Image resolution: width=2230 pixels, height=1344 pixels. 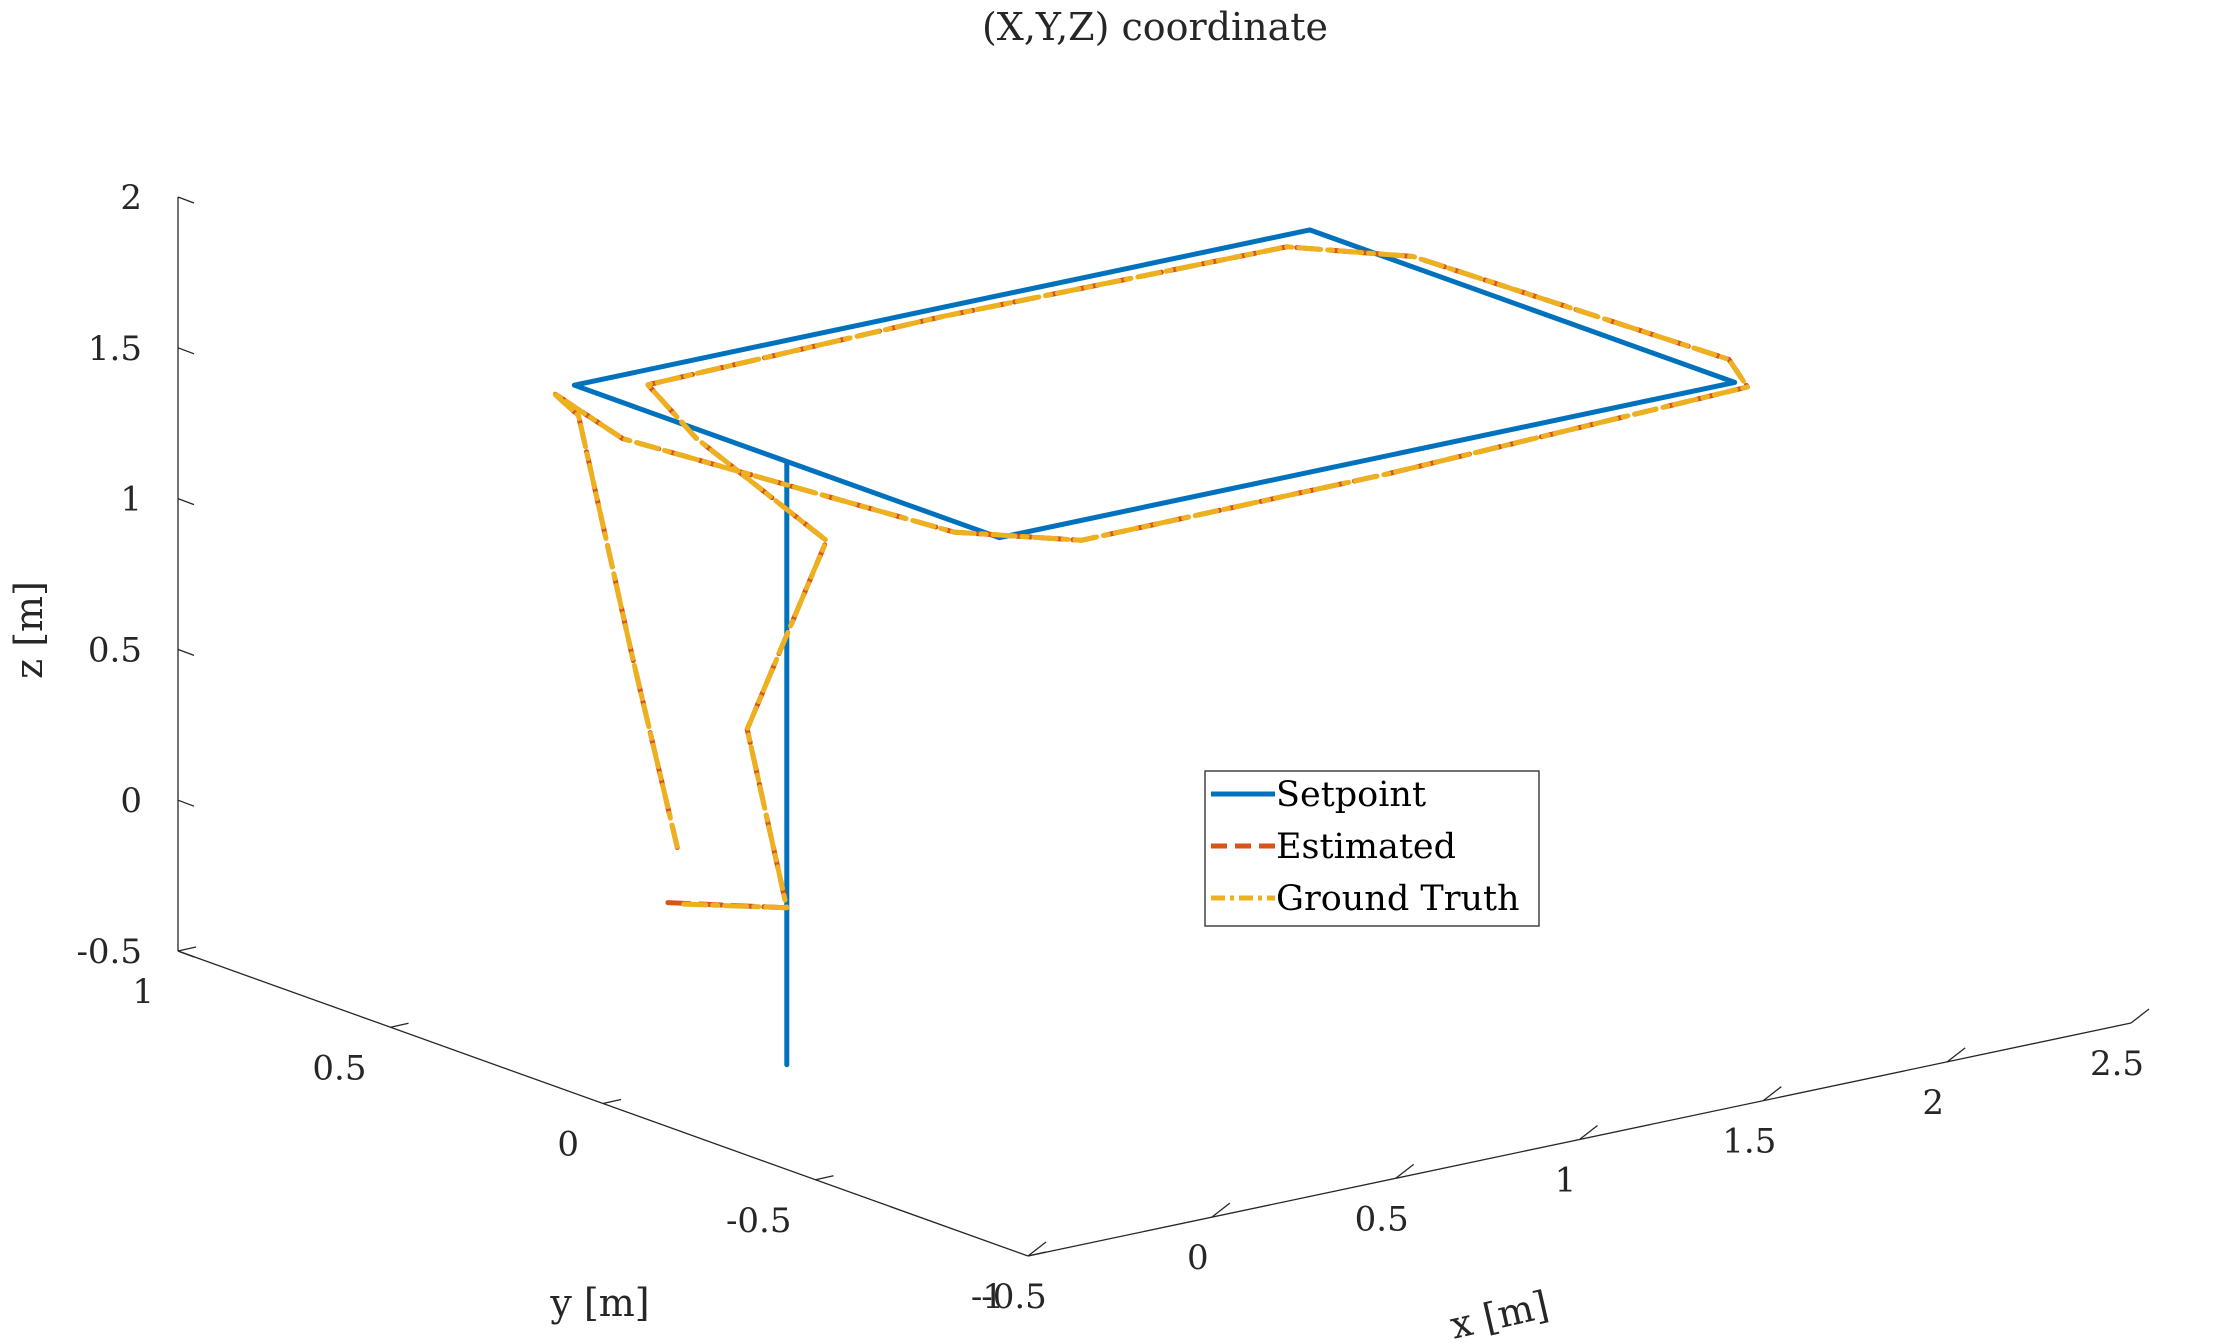 I want to click on y-tick-label: -1, so click(x=987, y=1297).